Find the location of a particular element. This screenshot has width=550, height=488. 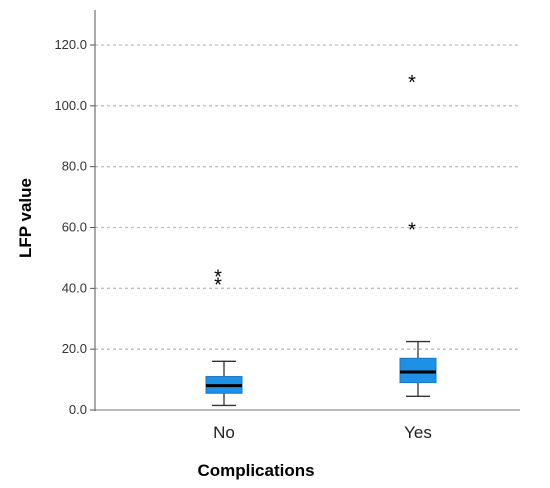

y-tick-labels: 0.0 20.0 40.0 60.0 80.0 100.0 120.0 is located at coordinates (74, 227).